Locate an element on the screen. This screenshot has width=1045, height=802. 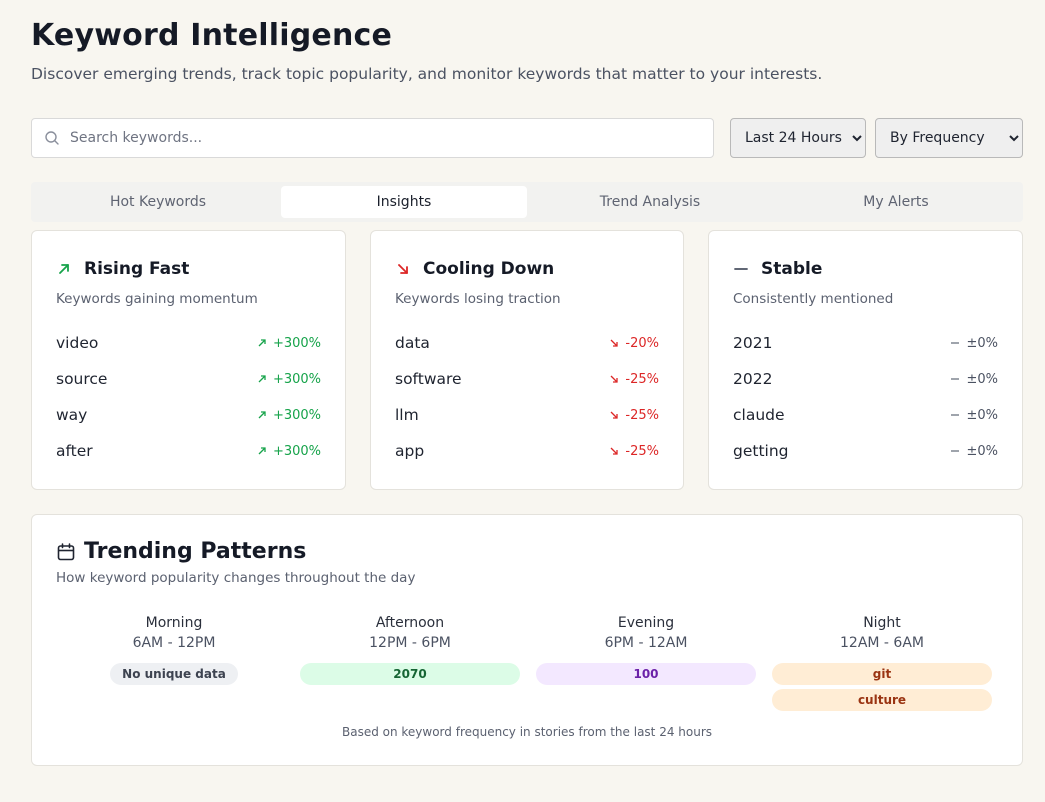
search-box is located at coordinates (372, 138).